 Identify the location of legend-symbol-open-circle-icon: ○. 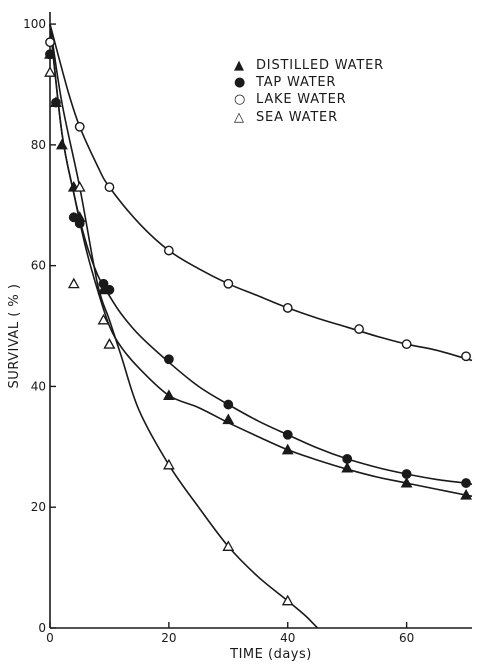
(240, 99).